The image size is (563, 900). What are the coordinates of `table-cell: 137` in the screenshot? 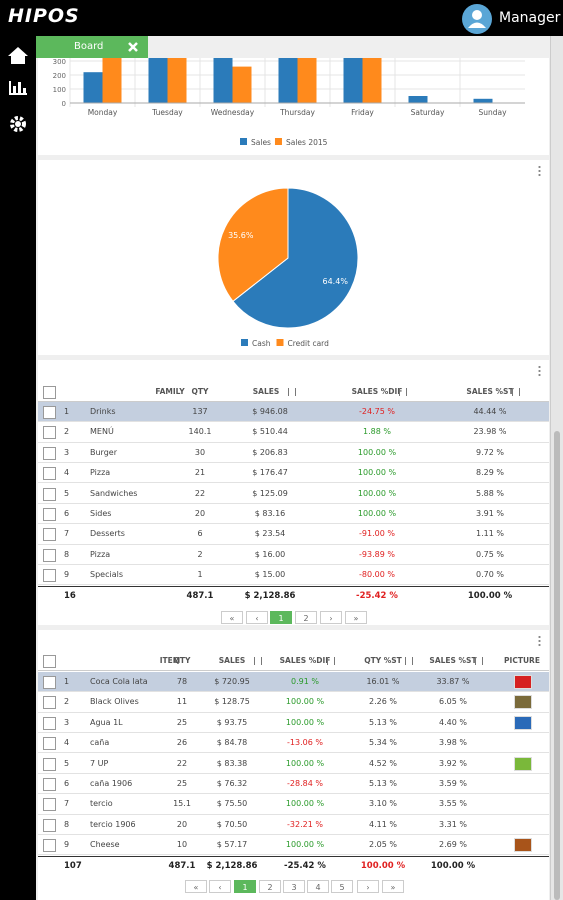 It's located at (200, 411).